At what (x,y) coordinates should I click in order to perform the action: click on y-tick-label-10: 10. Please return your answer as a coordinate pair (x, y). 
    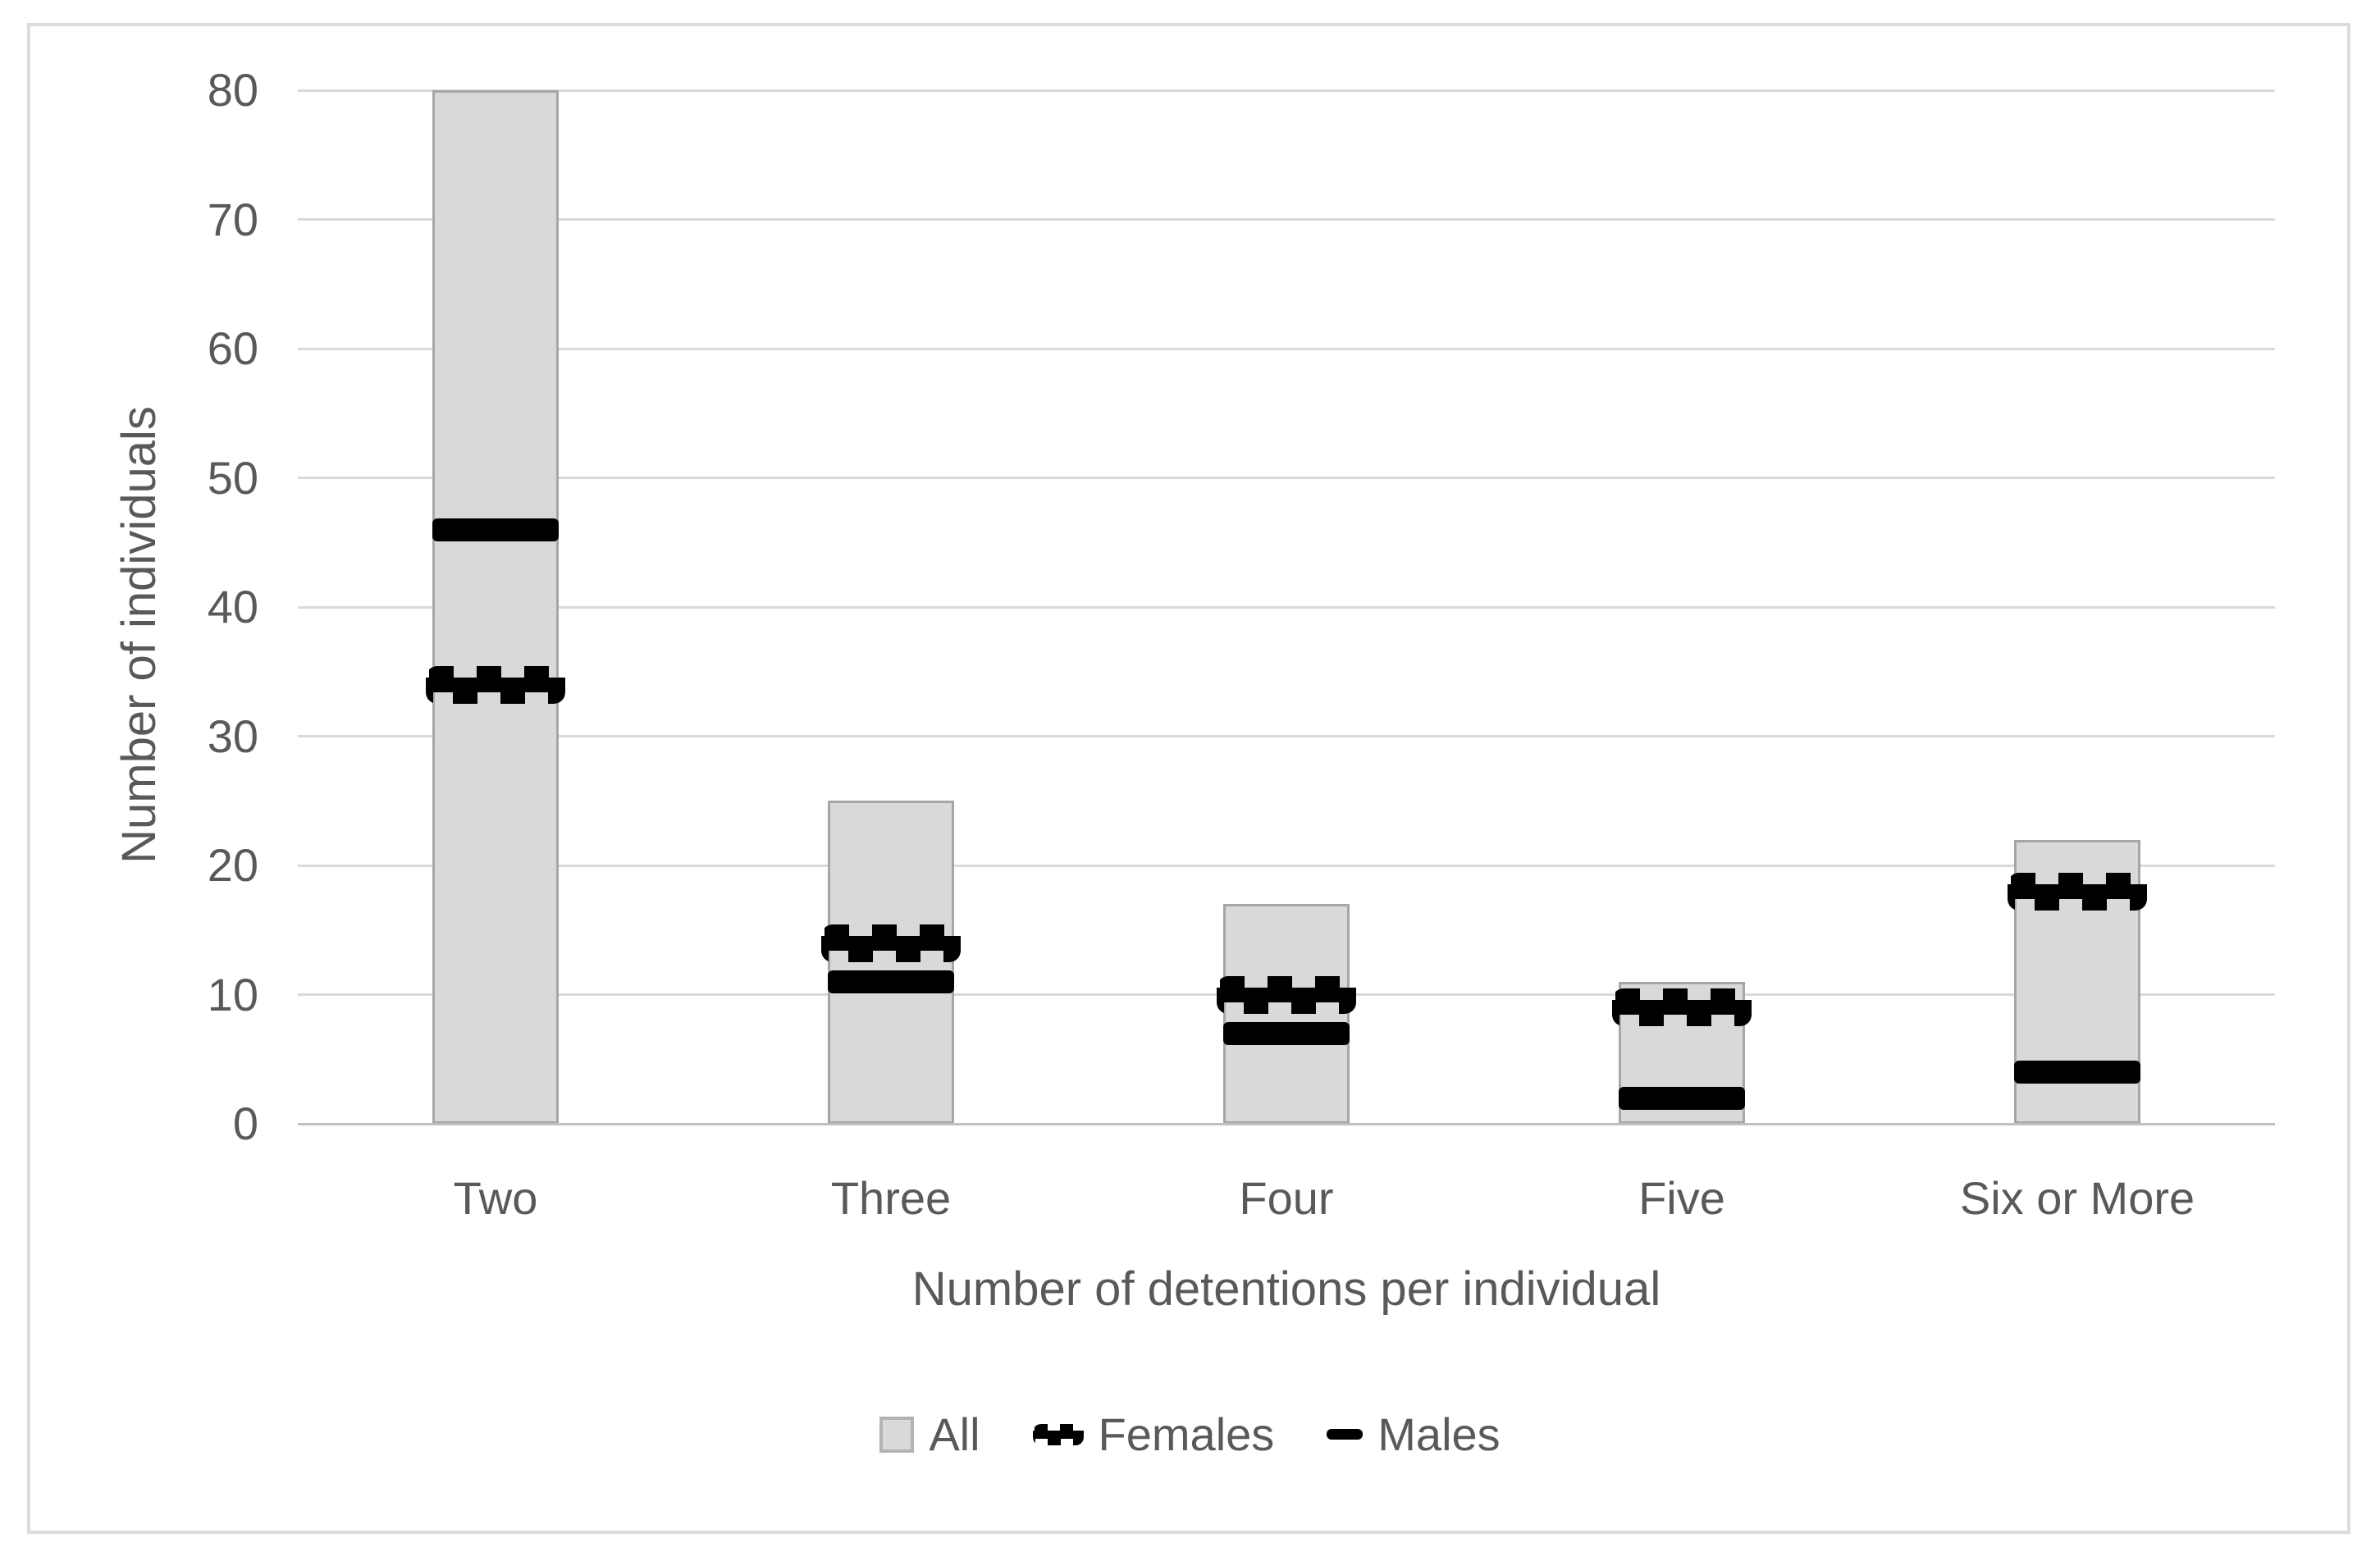
    Looking at the image, I should click on (232, 994).